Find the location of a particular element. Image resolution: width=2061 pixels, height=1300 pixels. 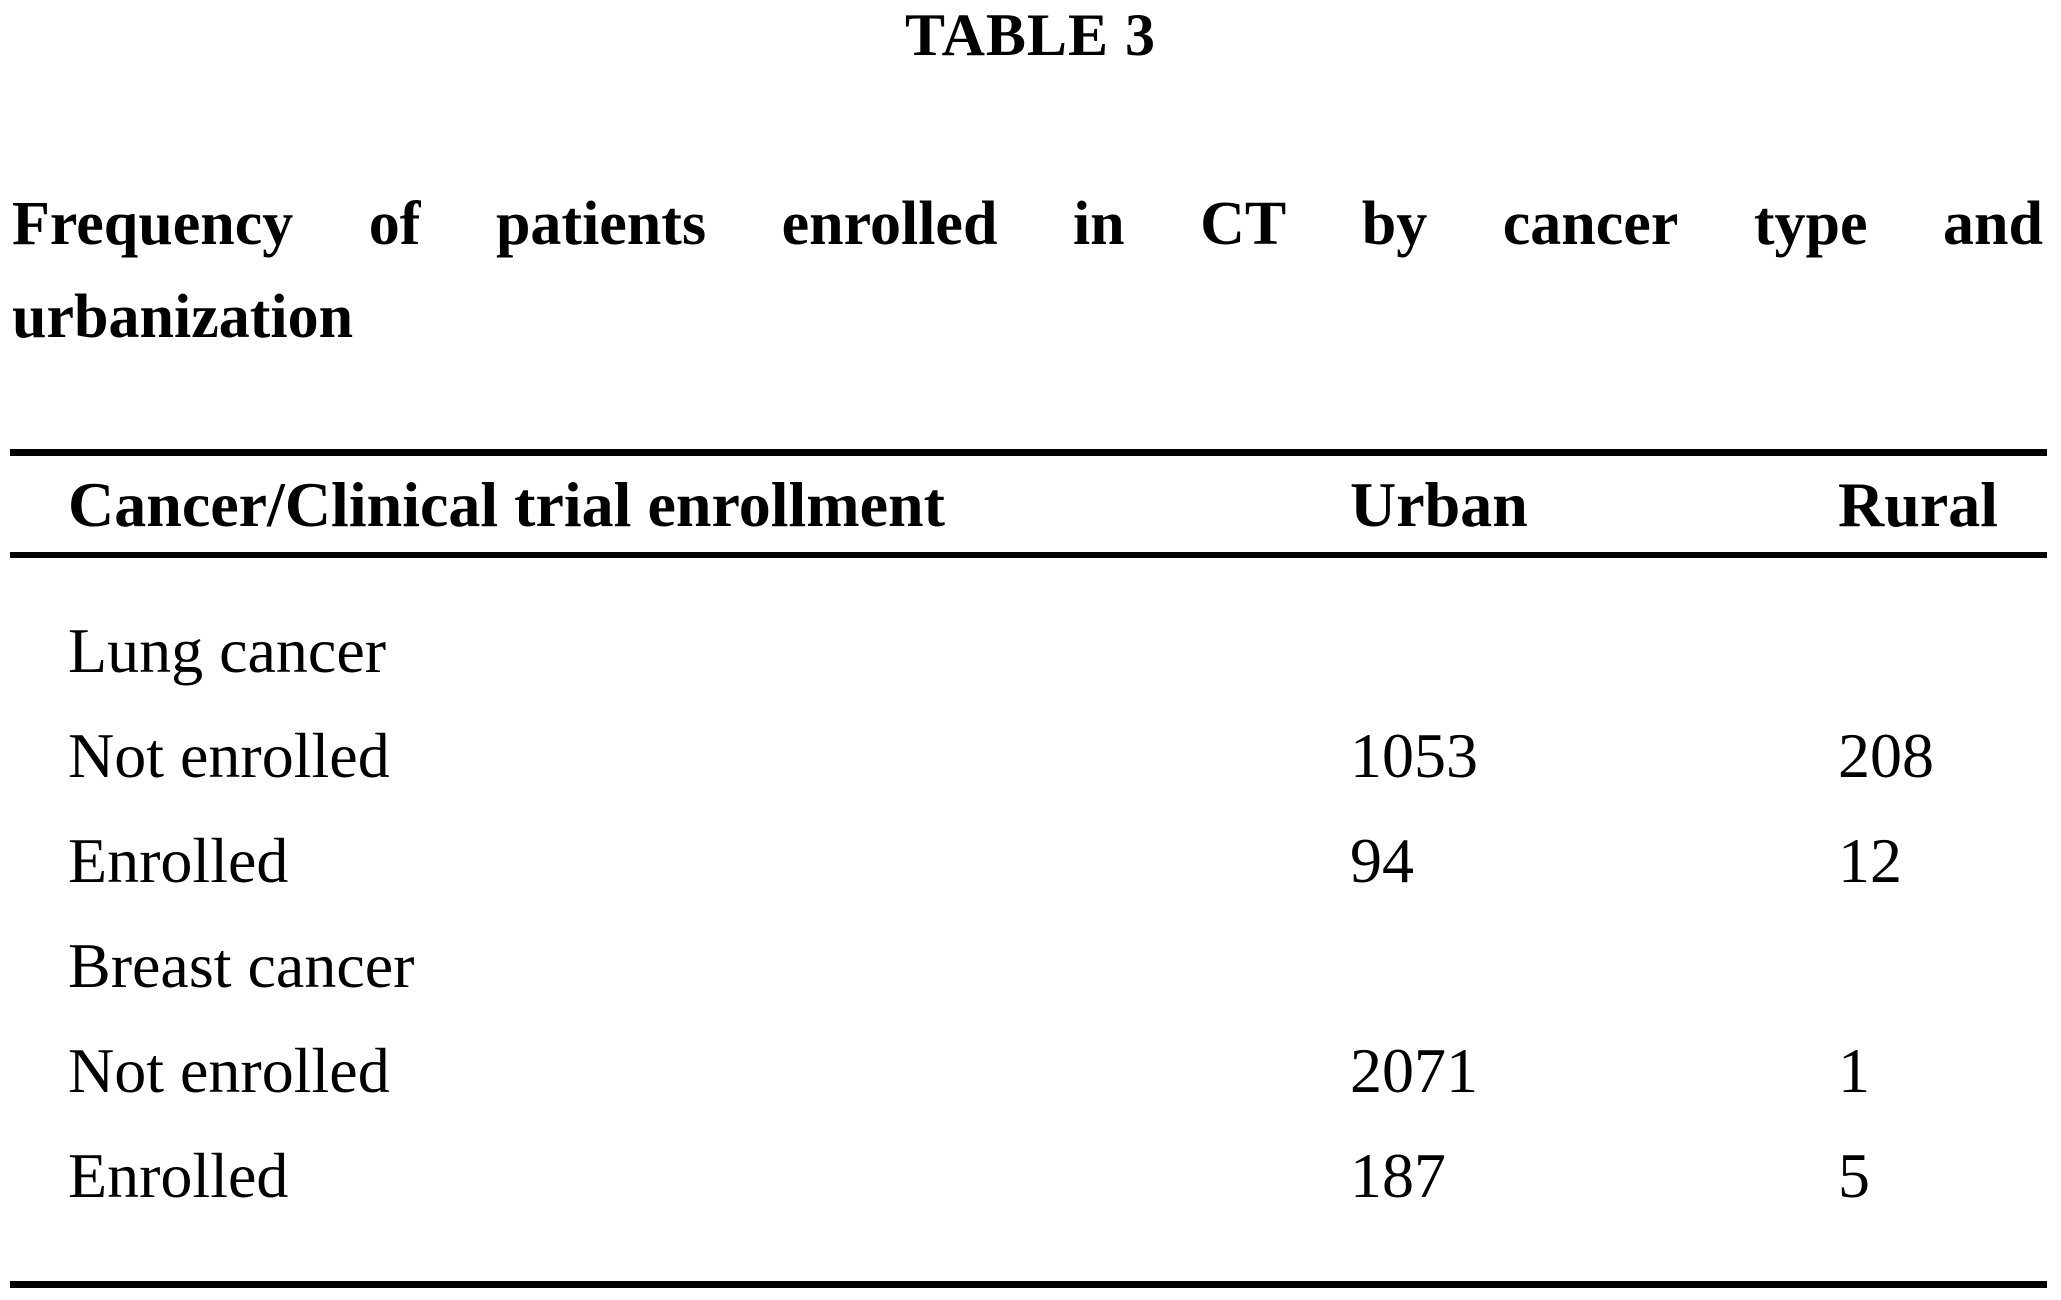

caption-word: patients is located at coordinates (601, 224).